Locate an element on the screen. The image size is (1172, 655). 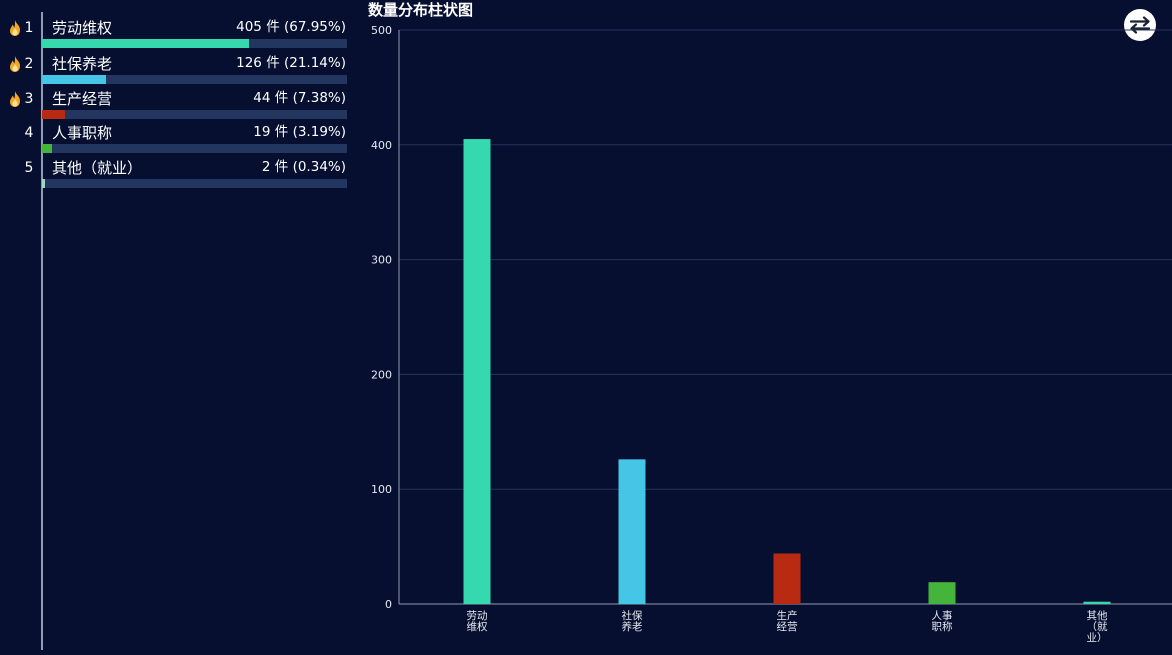
rank-label: 人事职称 is located at coordinates (82, 133).